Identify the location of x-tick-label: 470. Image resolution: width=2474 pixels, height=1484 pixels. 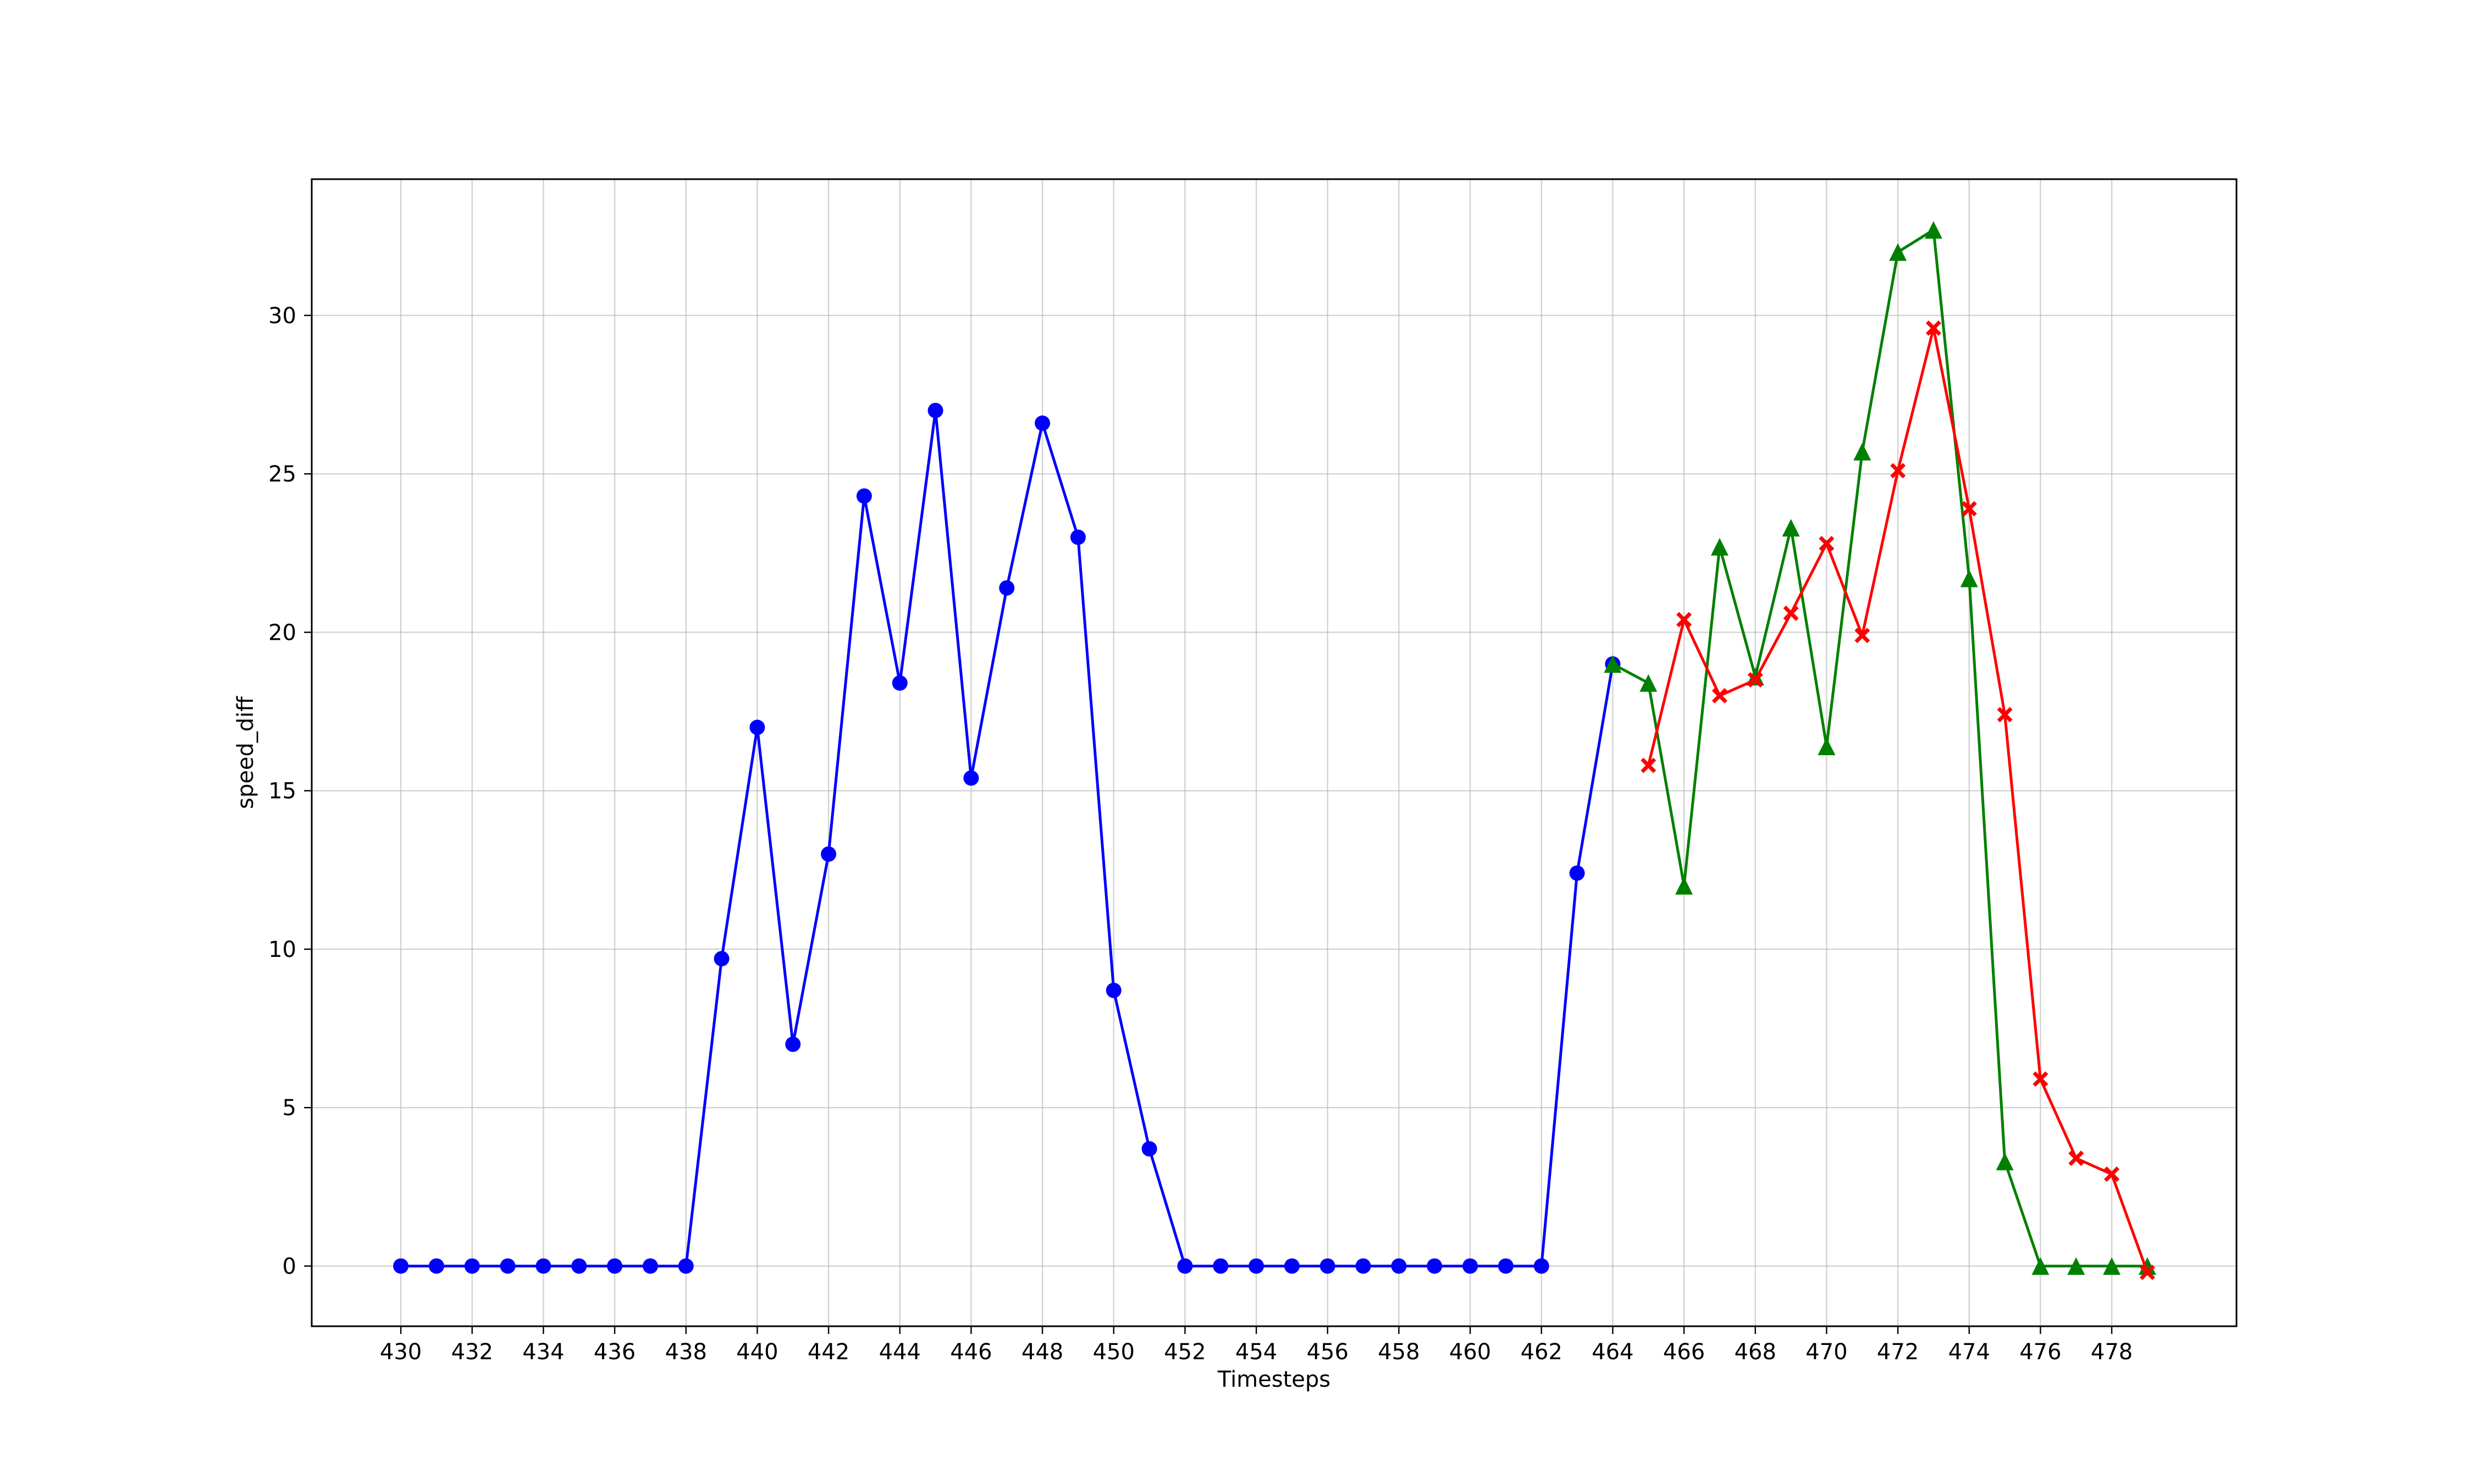
(1826, 1352).